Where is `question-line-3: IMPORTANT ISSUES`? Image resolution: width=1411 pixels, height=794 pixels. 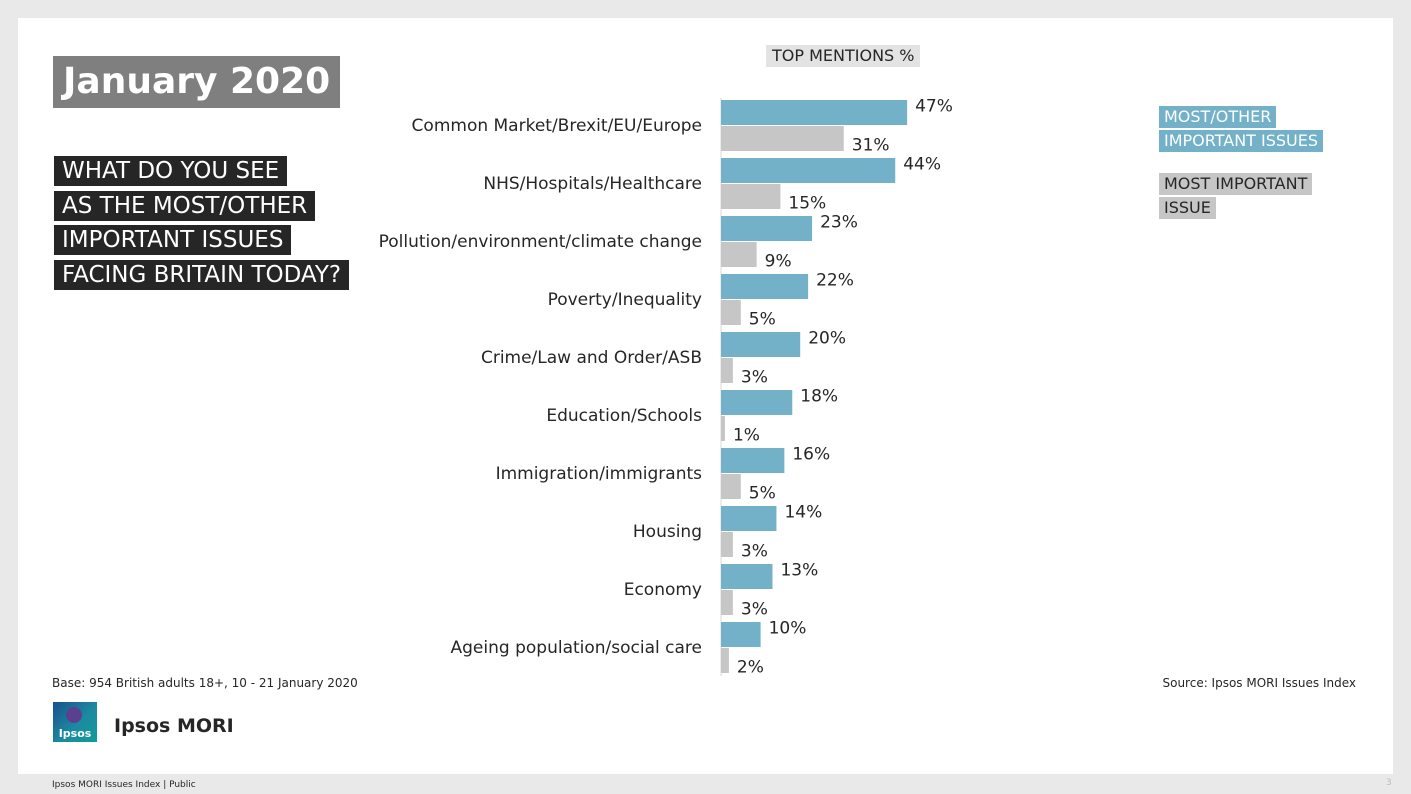 question-line-3: IMPORTANT ISSUES is located at coordinates (173, 240).